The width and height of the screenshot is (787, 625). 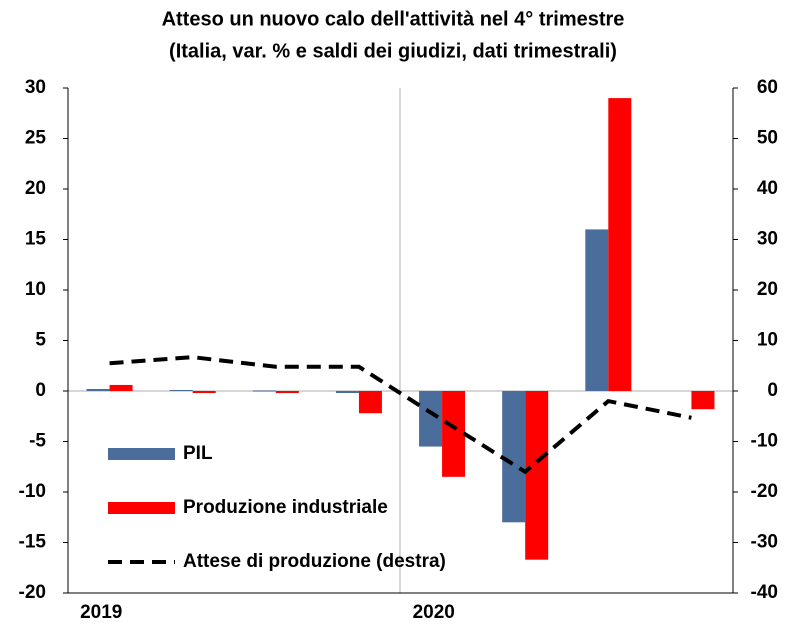 What do you see at coordinates (314, 561) in the screenshot?
I see `legend-label: Attese di produzione (destra)` at bounding box center [314, 561].